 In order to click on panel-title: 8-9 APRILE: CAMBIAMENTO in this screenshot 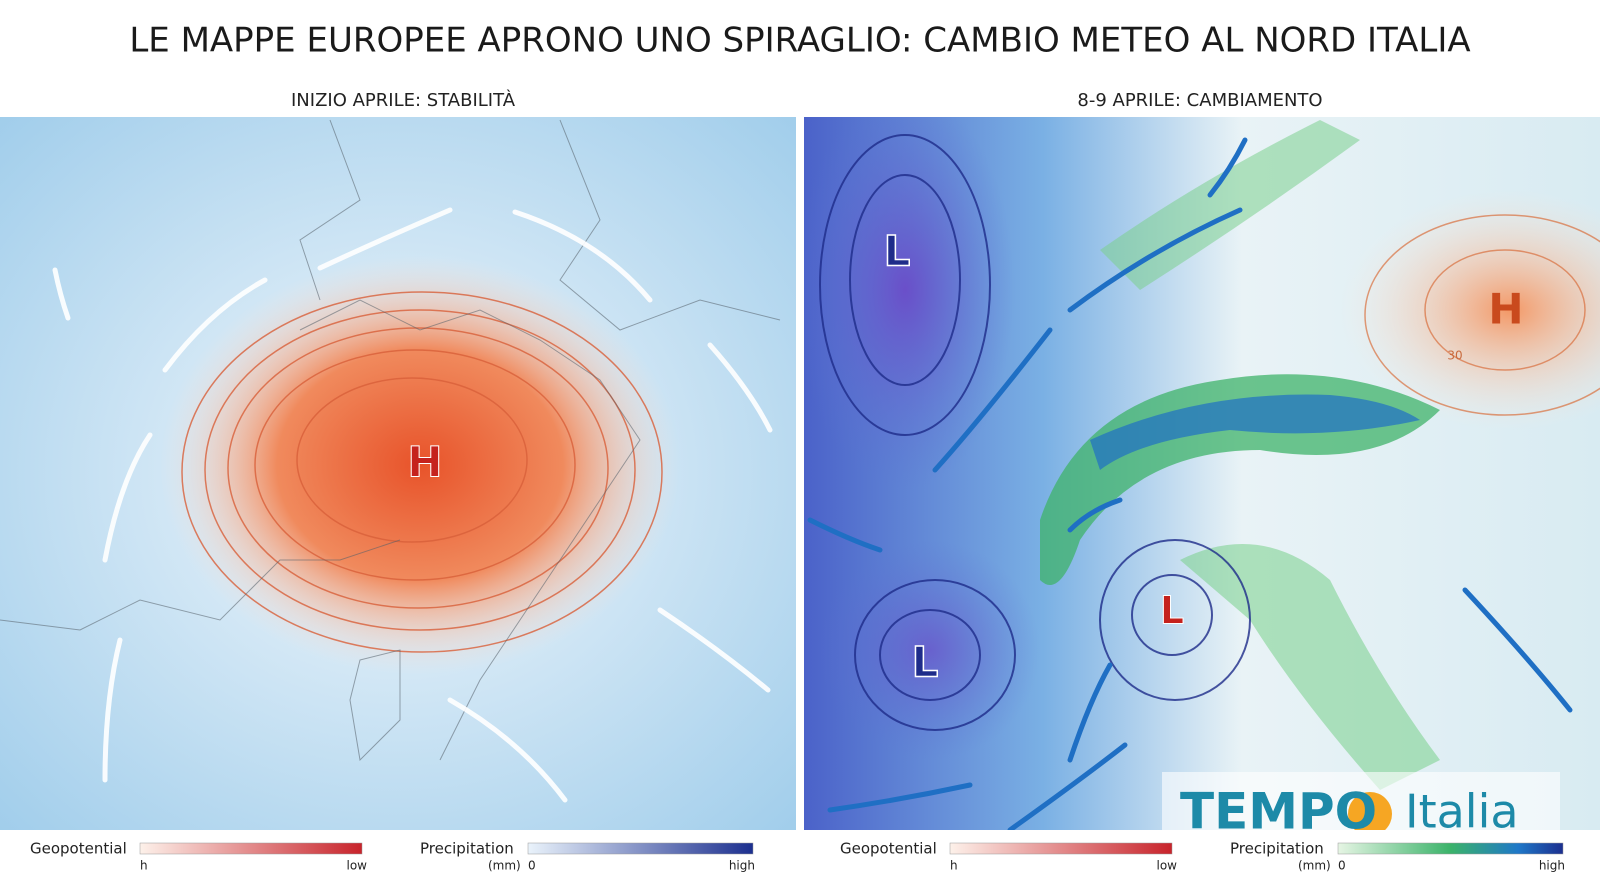, I will do `click(1199, 100)`.